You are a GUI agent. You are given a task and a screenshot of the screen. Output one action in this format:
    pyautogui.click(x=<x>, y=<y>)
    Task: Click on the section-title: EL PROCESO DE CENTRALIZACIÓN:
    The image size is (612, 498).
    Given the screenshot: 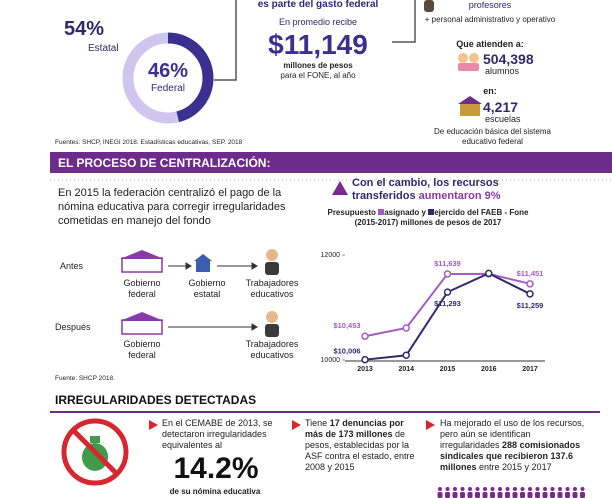 What is the action you would take?
    pyautogui.click(x=164, y=163)
    